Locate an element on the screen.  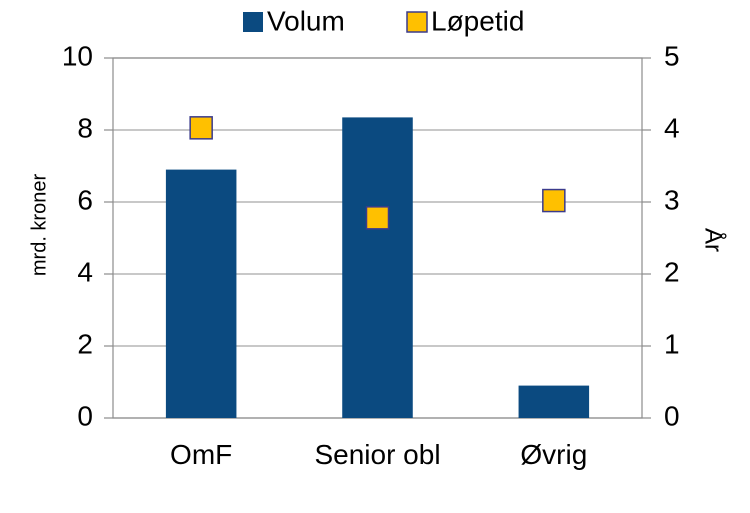
y2-tick-label: 5 is located at coordinates (672, 55).